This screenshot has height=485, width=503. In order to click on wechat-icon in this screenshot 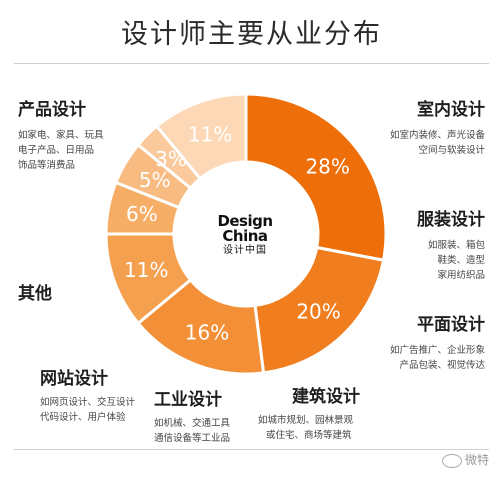, I will do `click(451, 460)`.